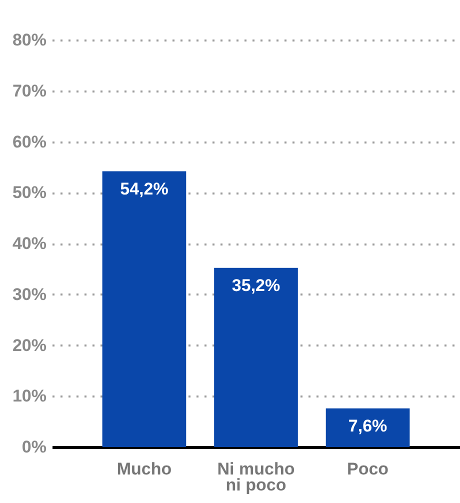 The width and height of the screenshot is (460, 503). I want to click on y-tick-label: 70%, so click(29, 90).